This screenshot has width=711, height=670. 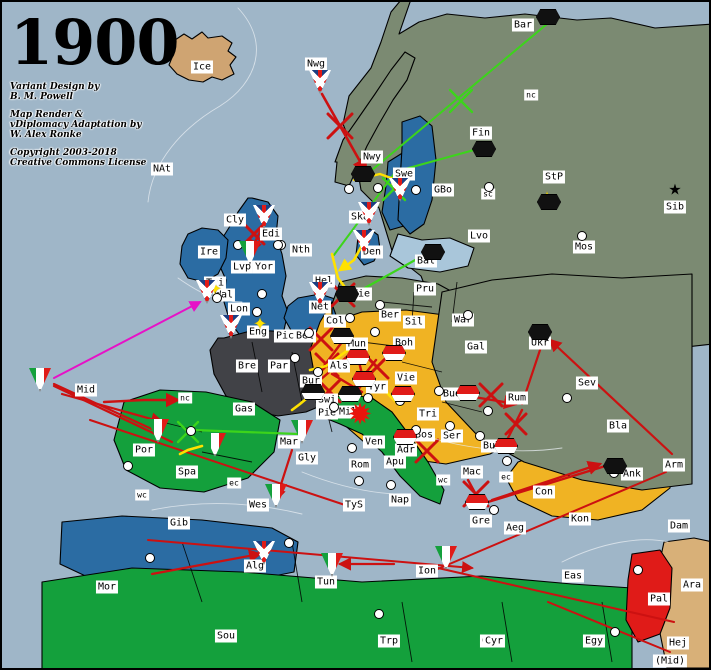 I want to click on army-unit-mun, so click(x=358, y=357).